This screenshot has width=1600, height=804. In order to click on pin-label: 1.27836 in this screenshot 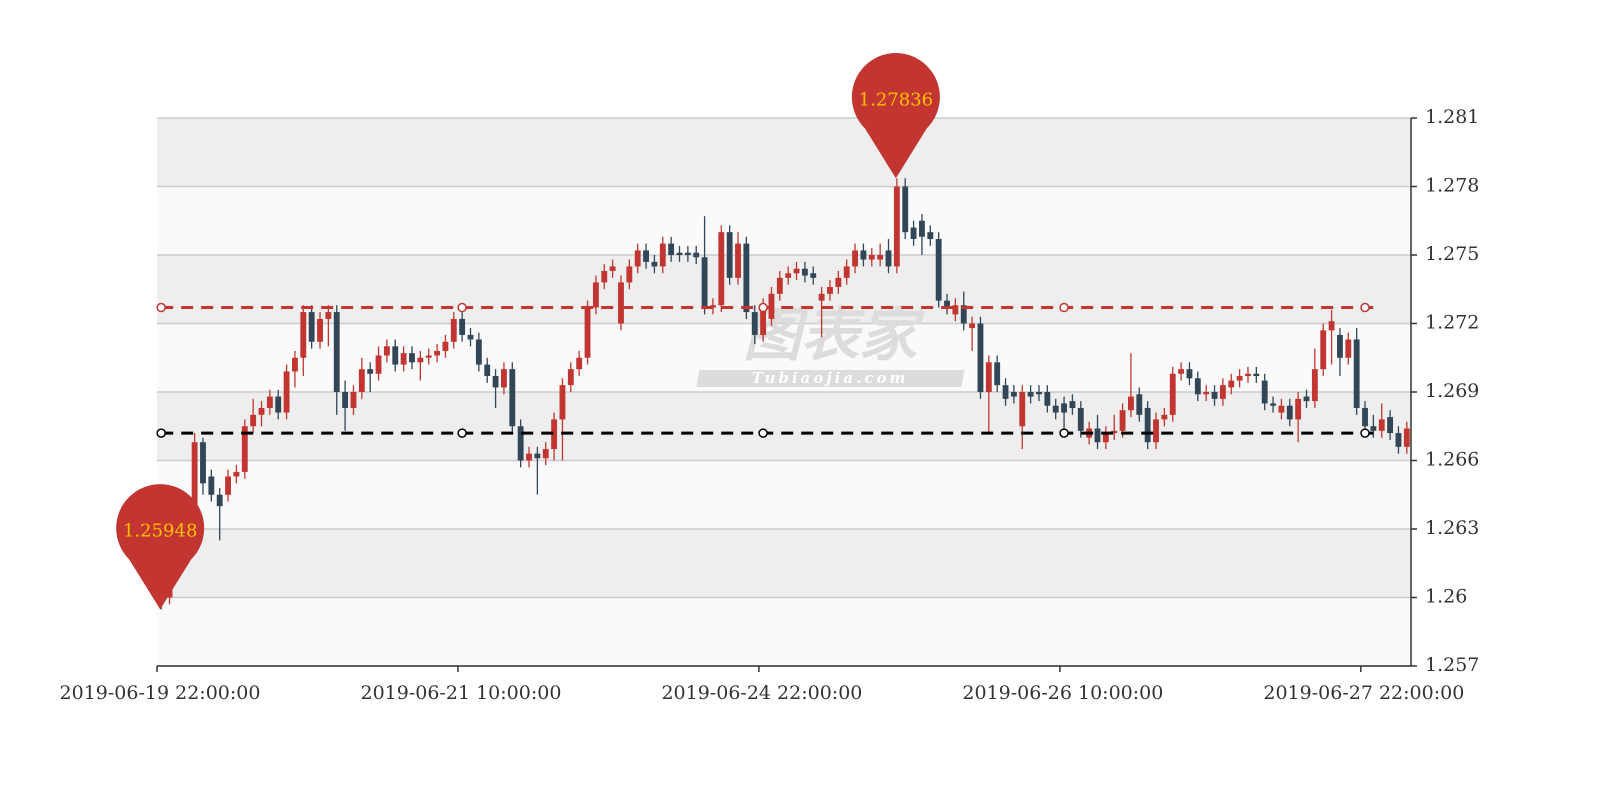, I will do `click(896, 99)`.